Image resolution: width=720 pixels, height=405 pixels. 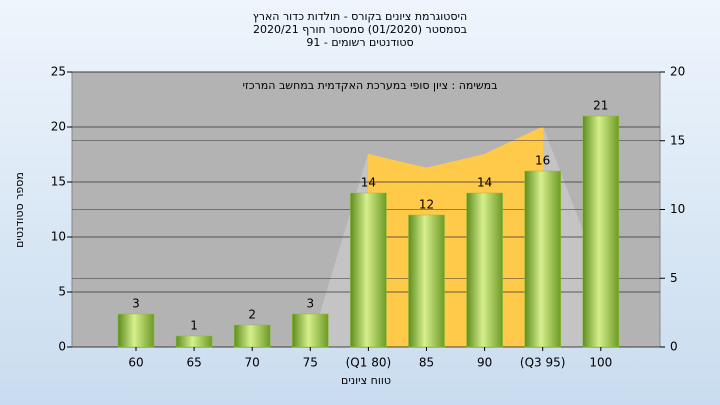 I want to click on data-label: 21, so click(x=600, y=106).